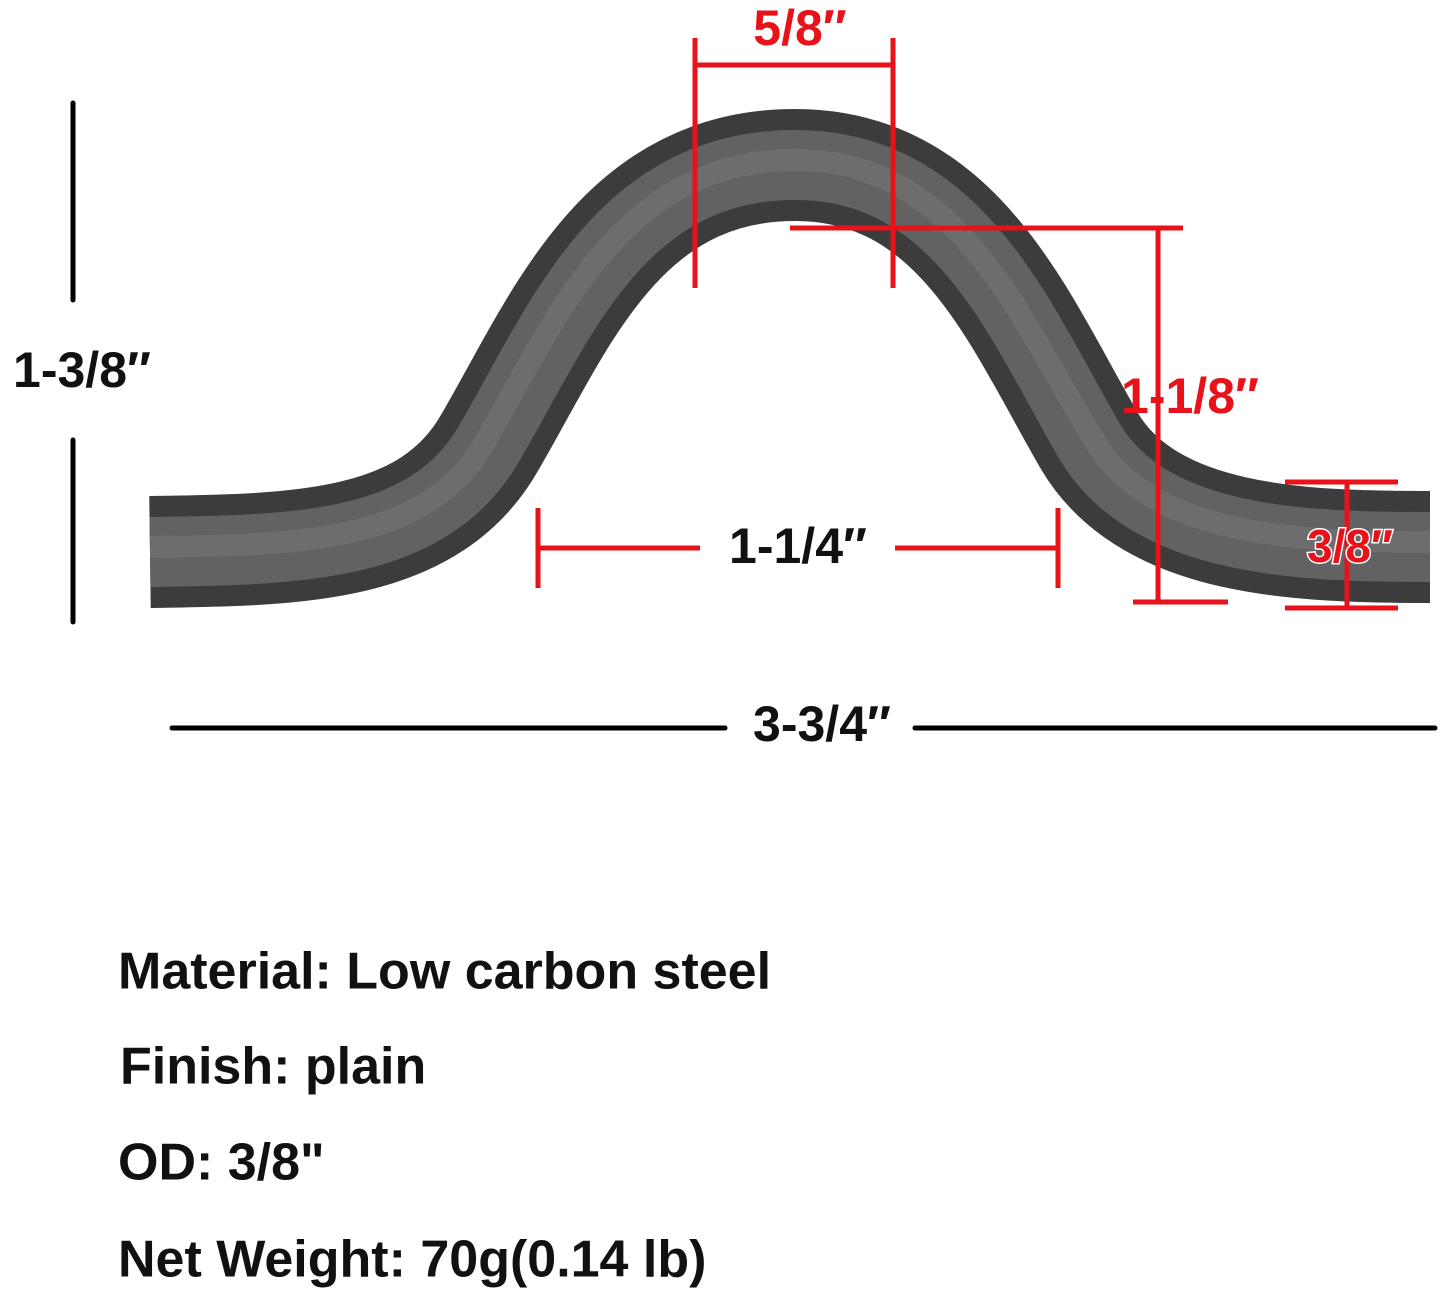  Describe the element at coordinates (412, 1260) in the screenshot. I see `spec-line: Net Weight: 70g(0.14 lb)` at that location.